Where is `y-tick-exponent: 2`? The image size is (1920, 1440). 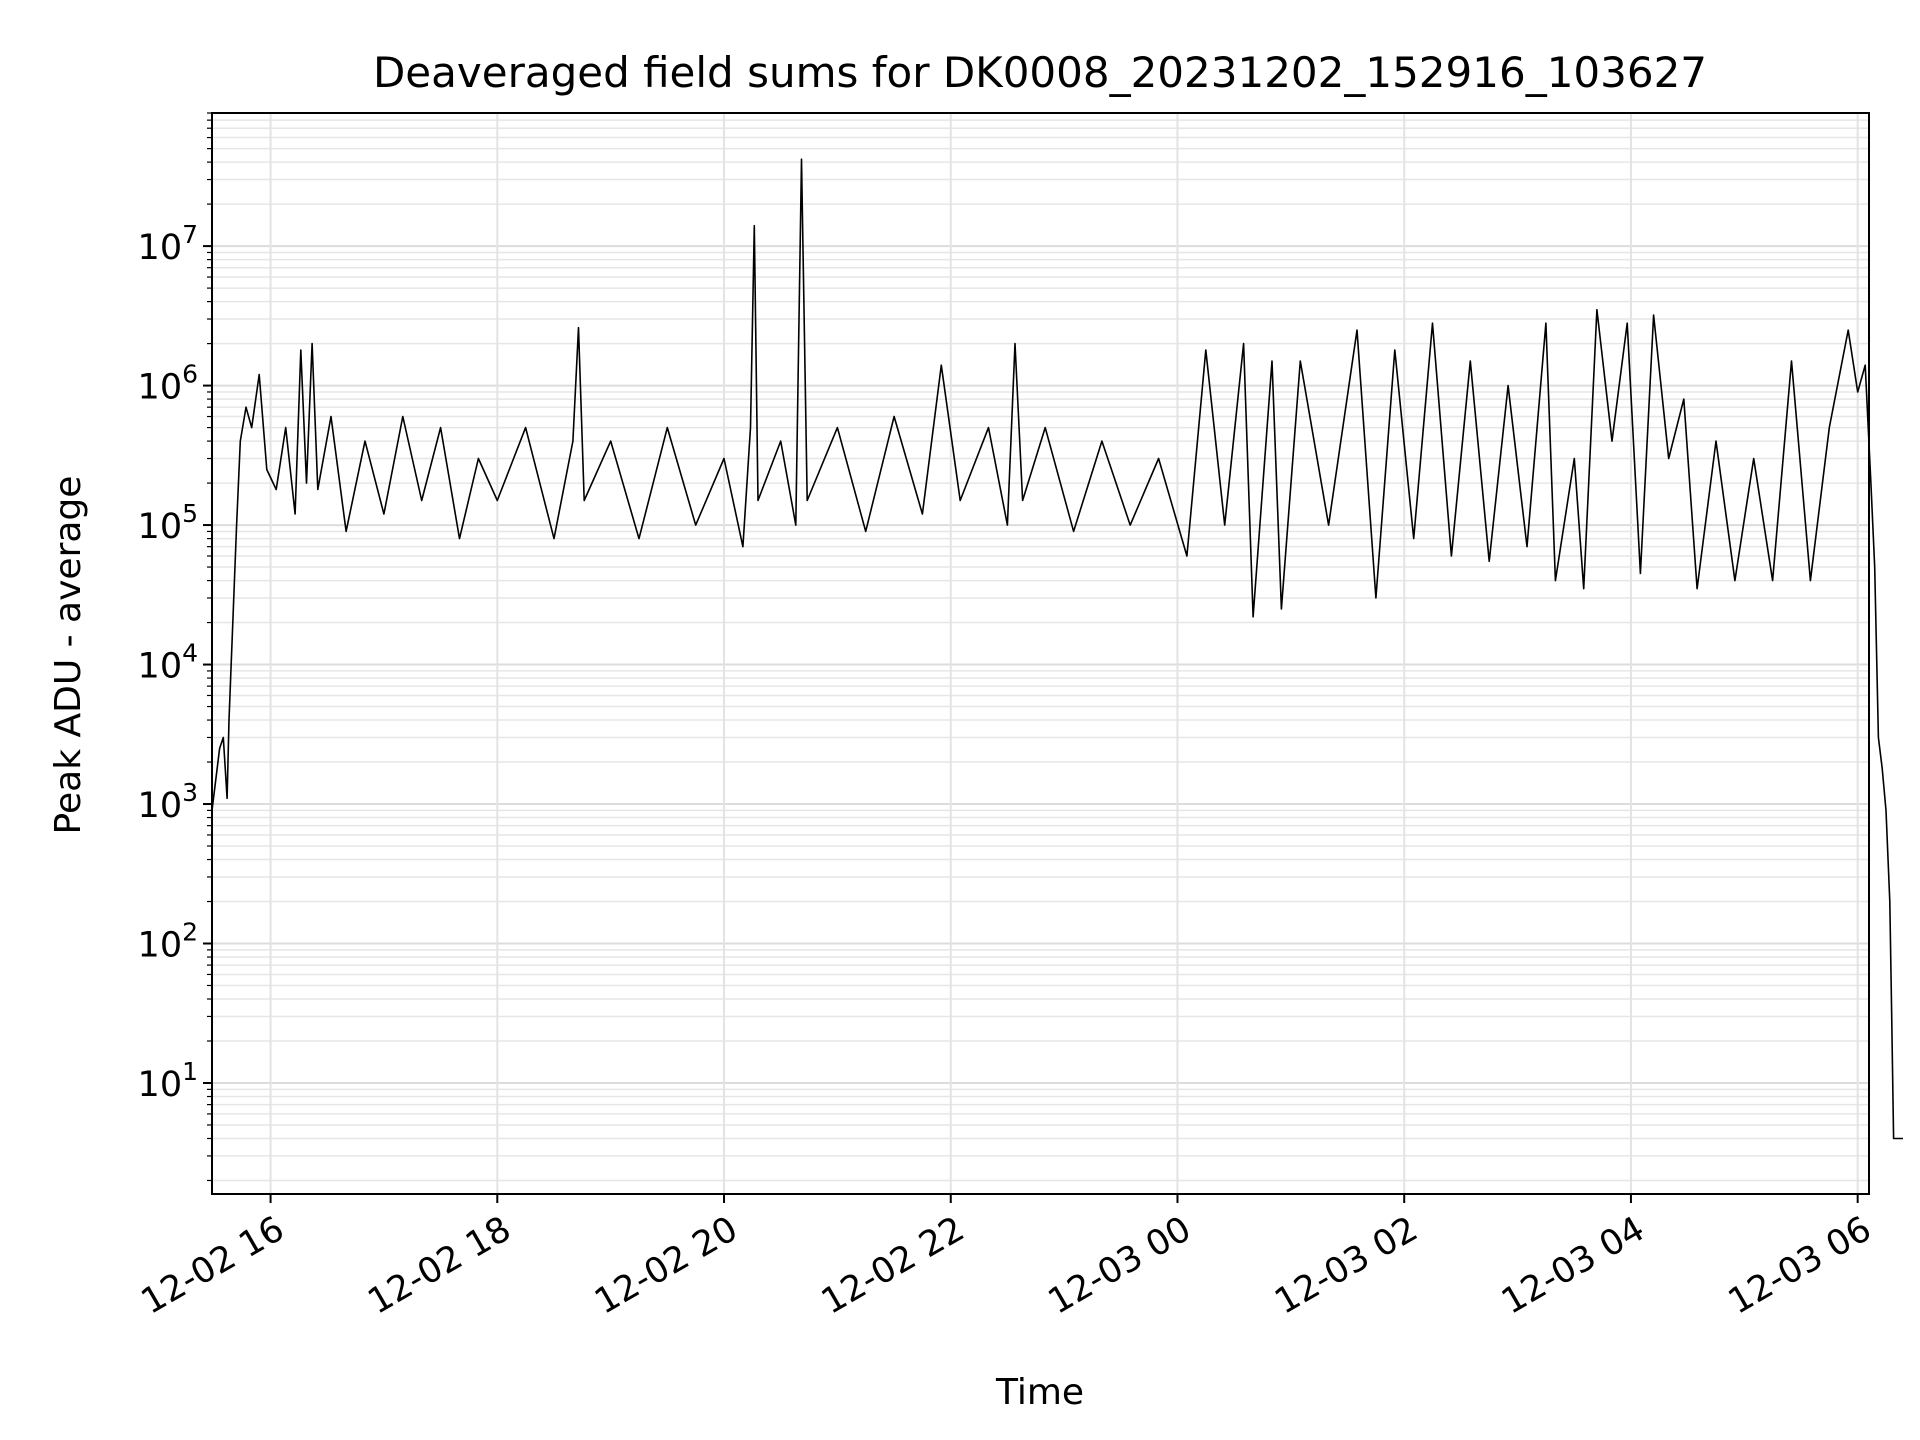
y-tick-exponent: 2 is located at coordinates (190, 932).